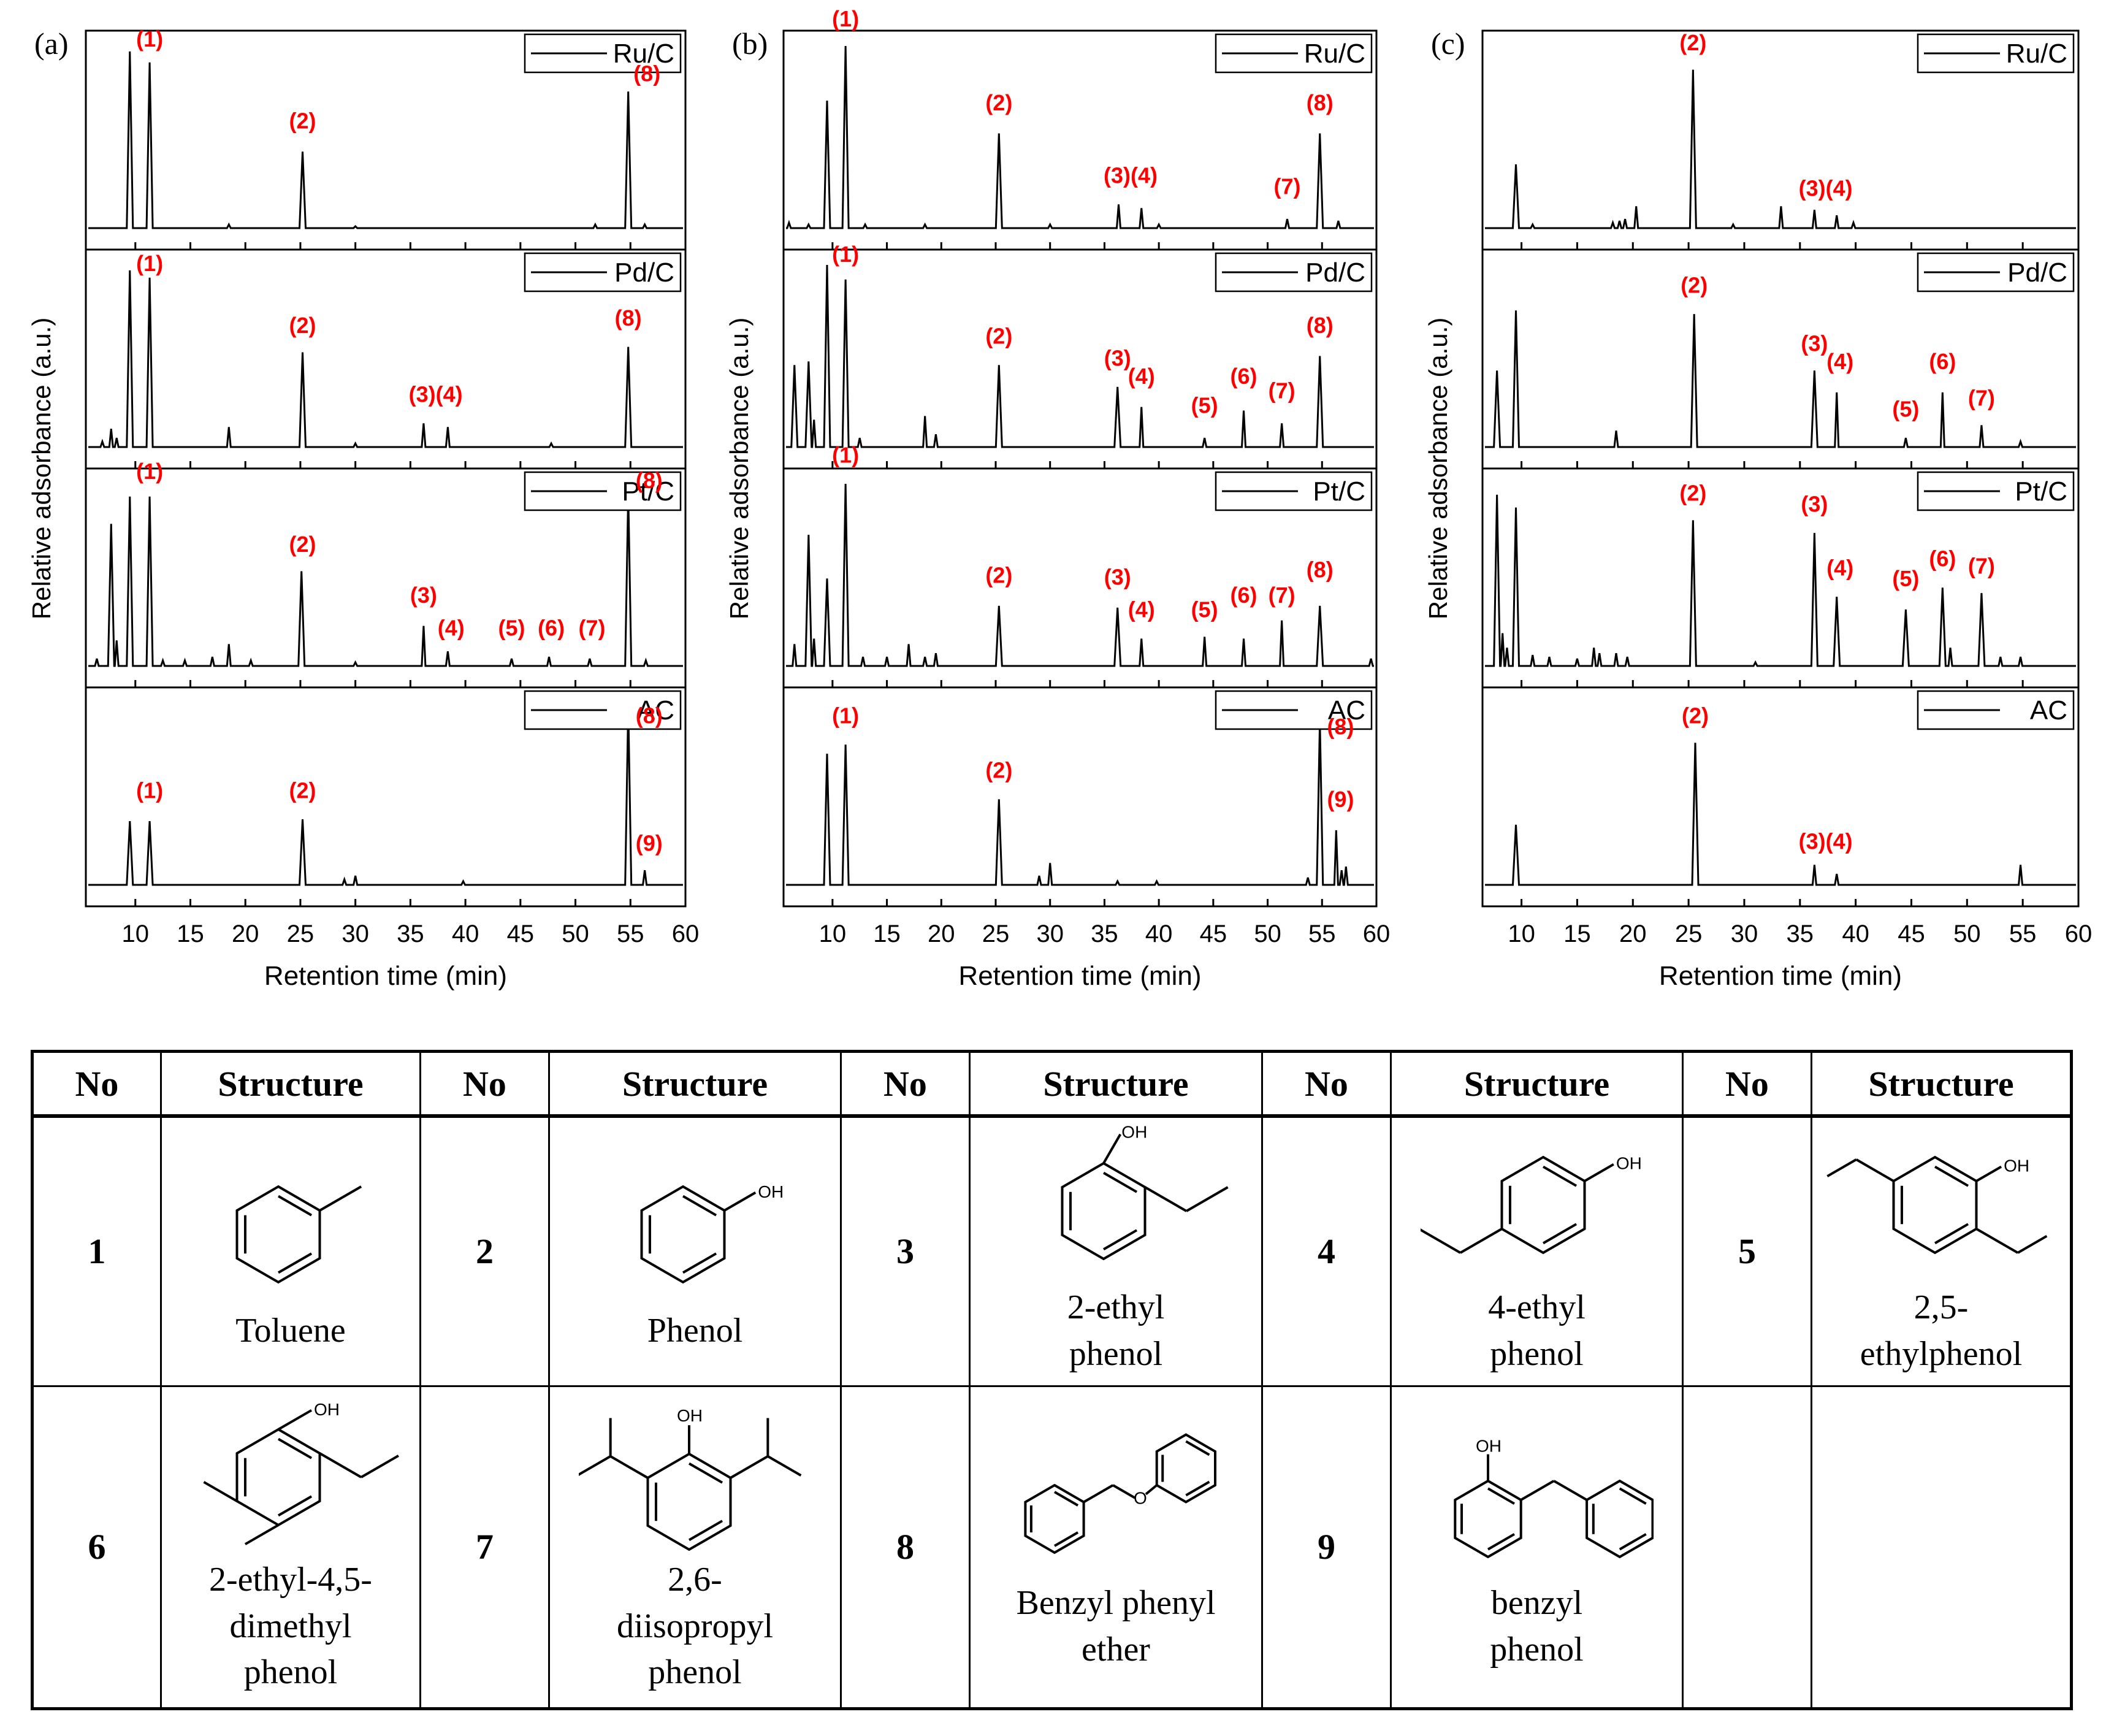 Image resolution: width=2114 pixels, height=1736 pixels. I want to click on panel-label: (b), so click(750, 43).